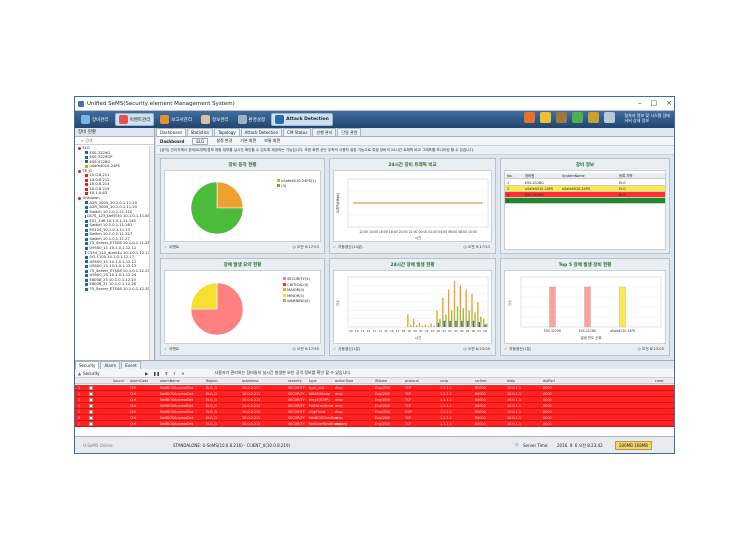 The width and height of the screenshot is (750, 550). I want to click on tree-node: 75_Server_E7S08 10.1.0.1.12.30, so click(113, 289).